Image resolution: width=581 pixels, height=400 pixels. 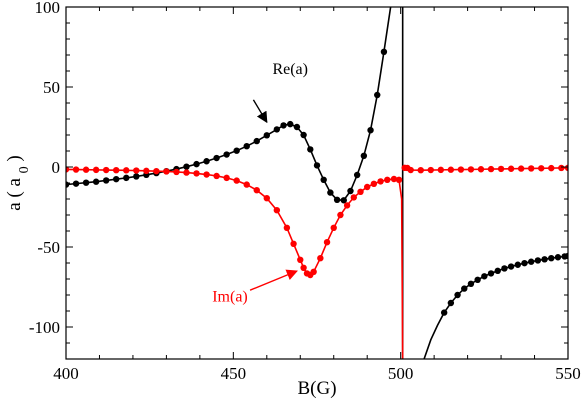 What do you see at coordinates (230, 296) in the screenshot?
I see `annotation-im-a: Im(a)` at bounding box center [230, 296].